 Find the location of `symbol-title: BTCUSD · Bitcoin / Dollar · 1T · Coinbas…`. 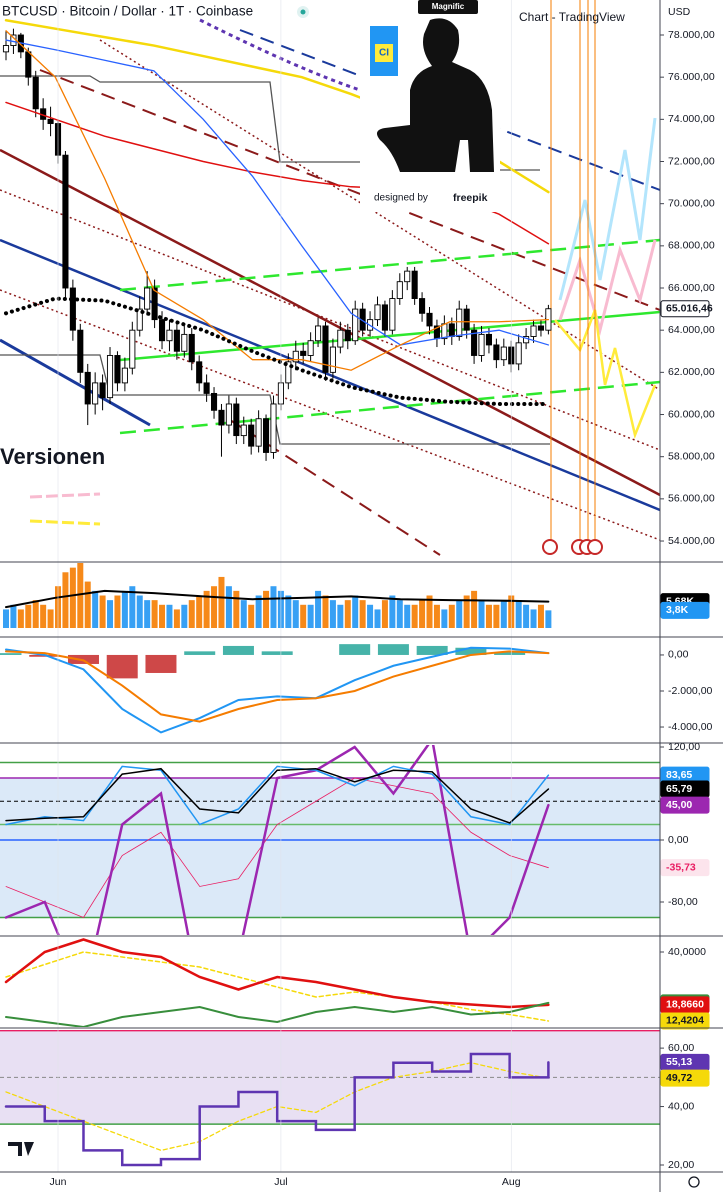

symbol-title: BTCUSD · Bitcoin / Dollar · 1T · Coinbas… is located at coordinates (127, 11).